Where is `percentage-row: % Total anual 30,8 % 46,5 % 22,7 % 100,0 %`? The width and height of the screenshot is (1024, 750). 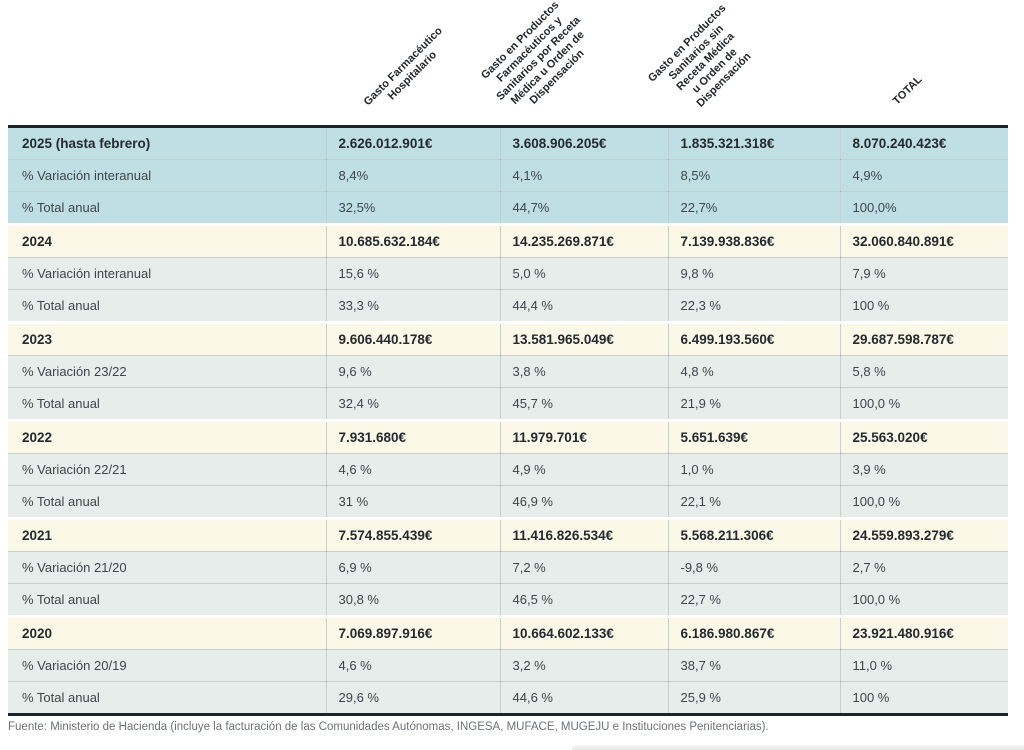
percentage-row: % Total anual 30,8 % 46,5 % 22,7 % 100,0 % is located at coordinates (508, 600).